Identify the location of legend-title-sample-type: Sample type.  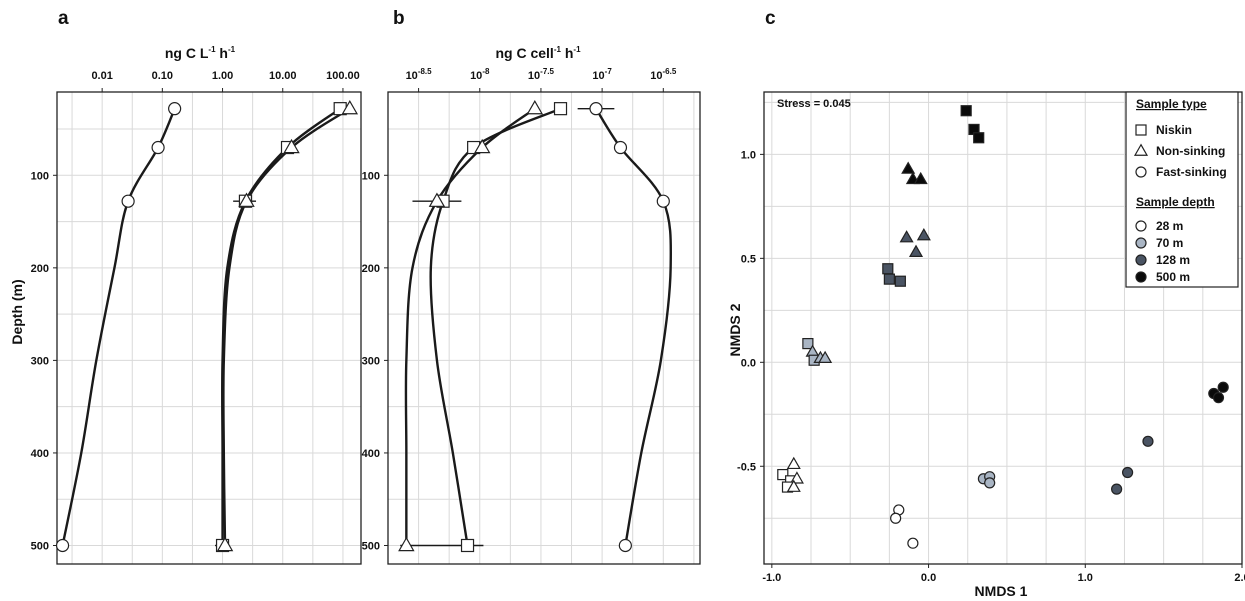
(1171, 104).